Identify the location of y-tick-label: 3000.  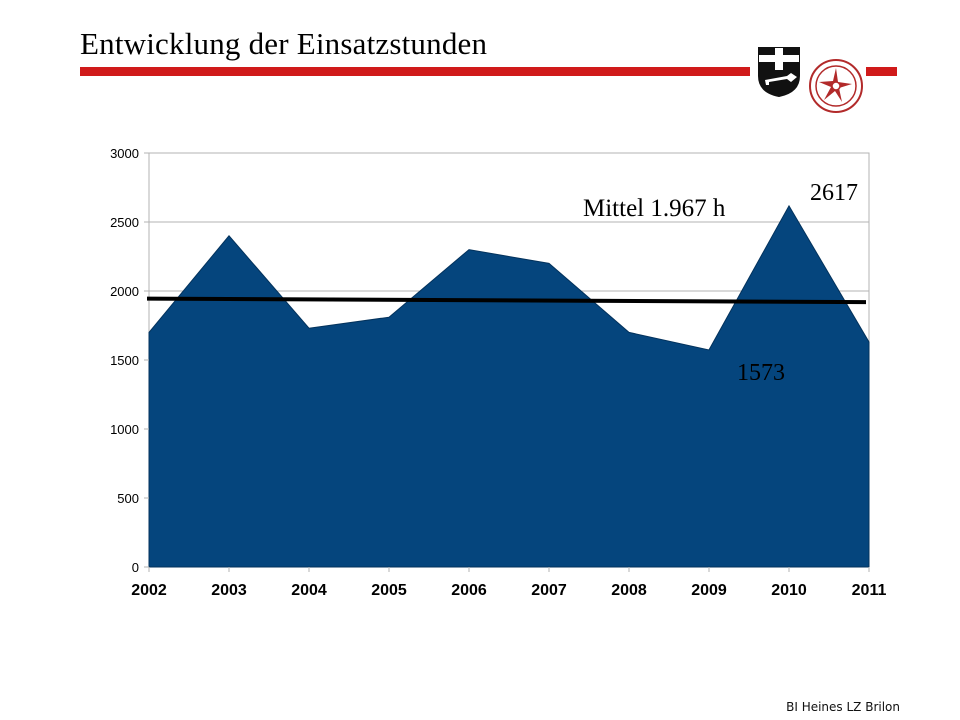
(124, 153).